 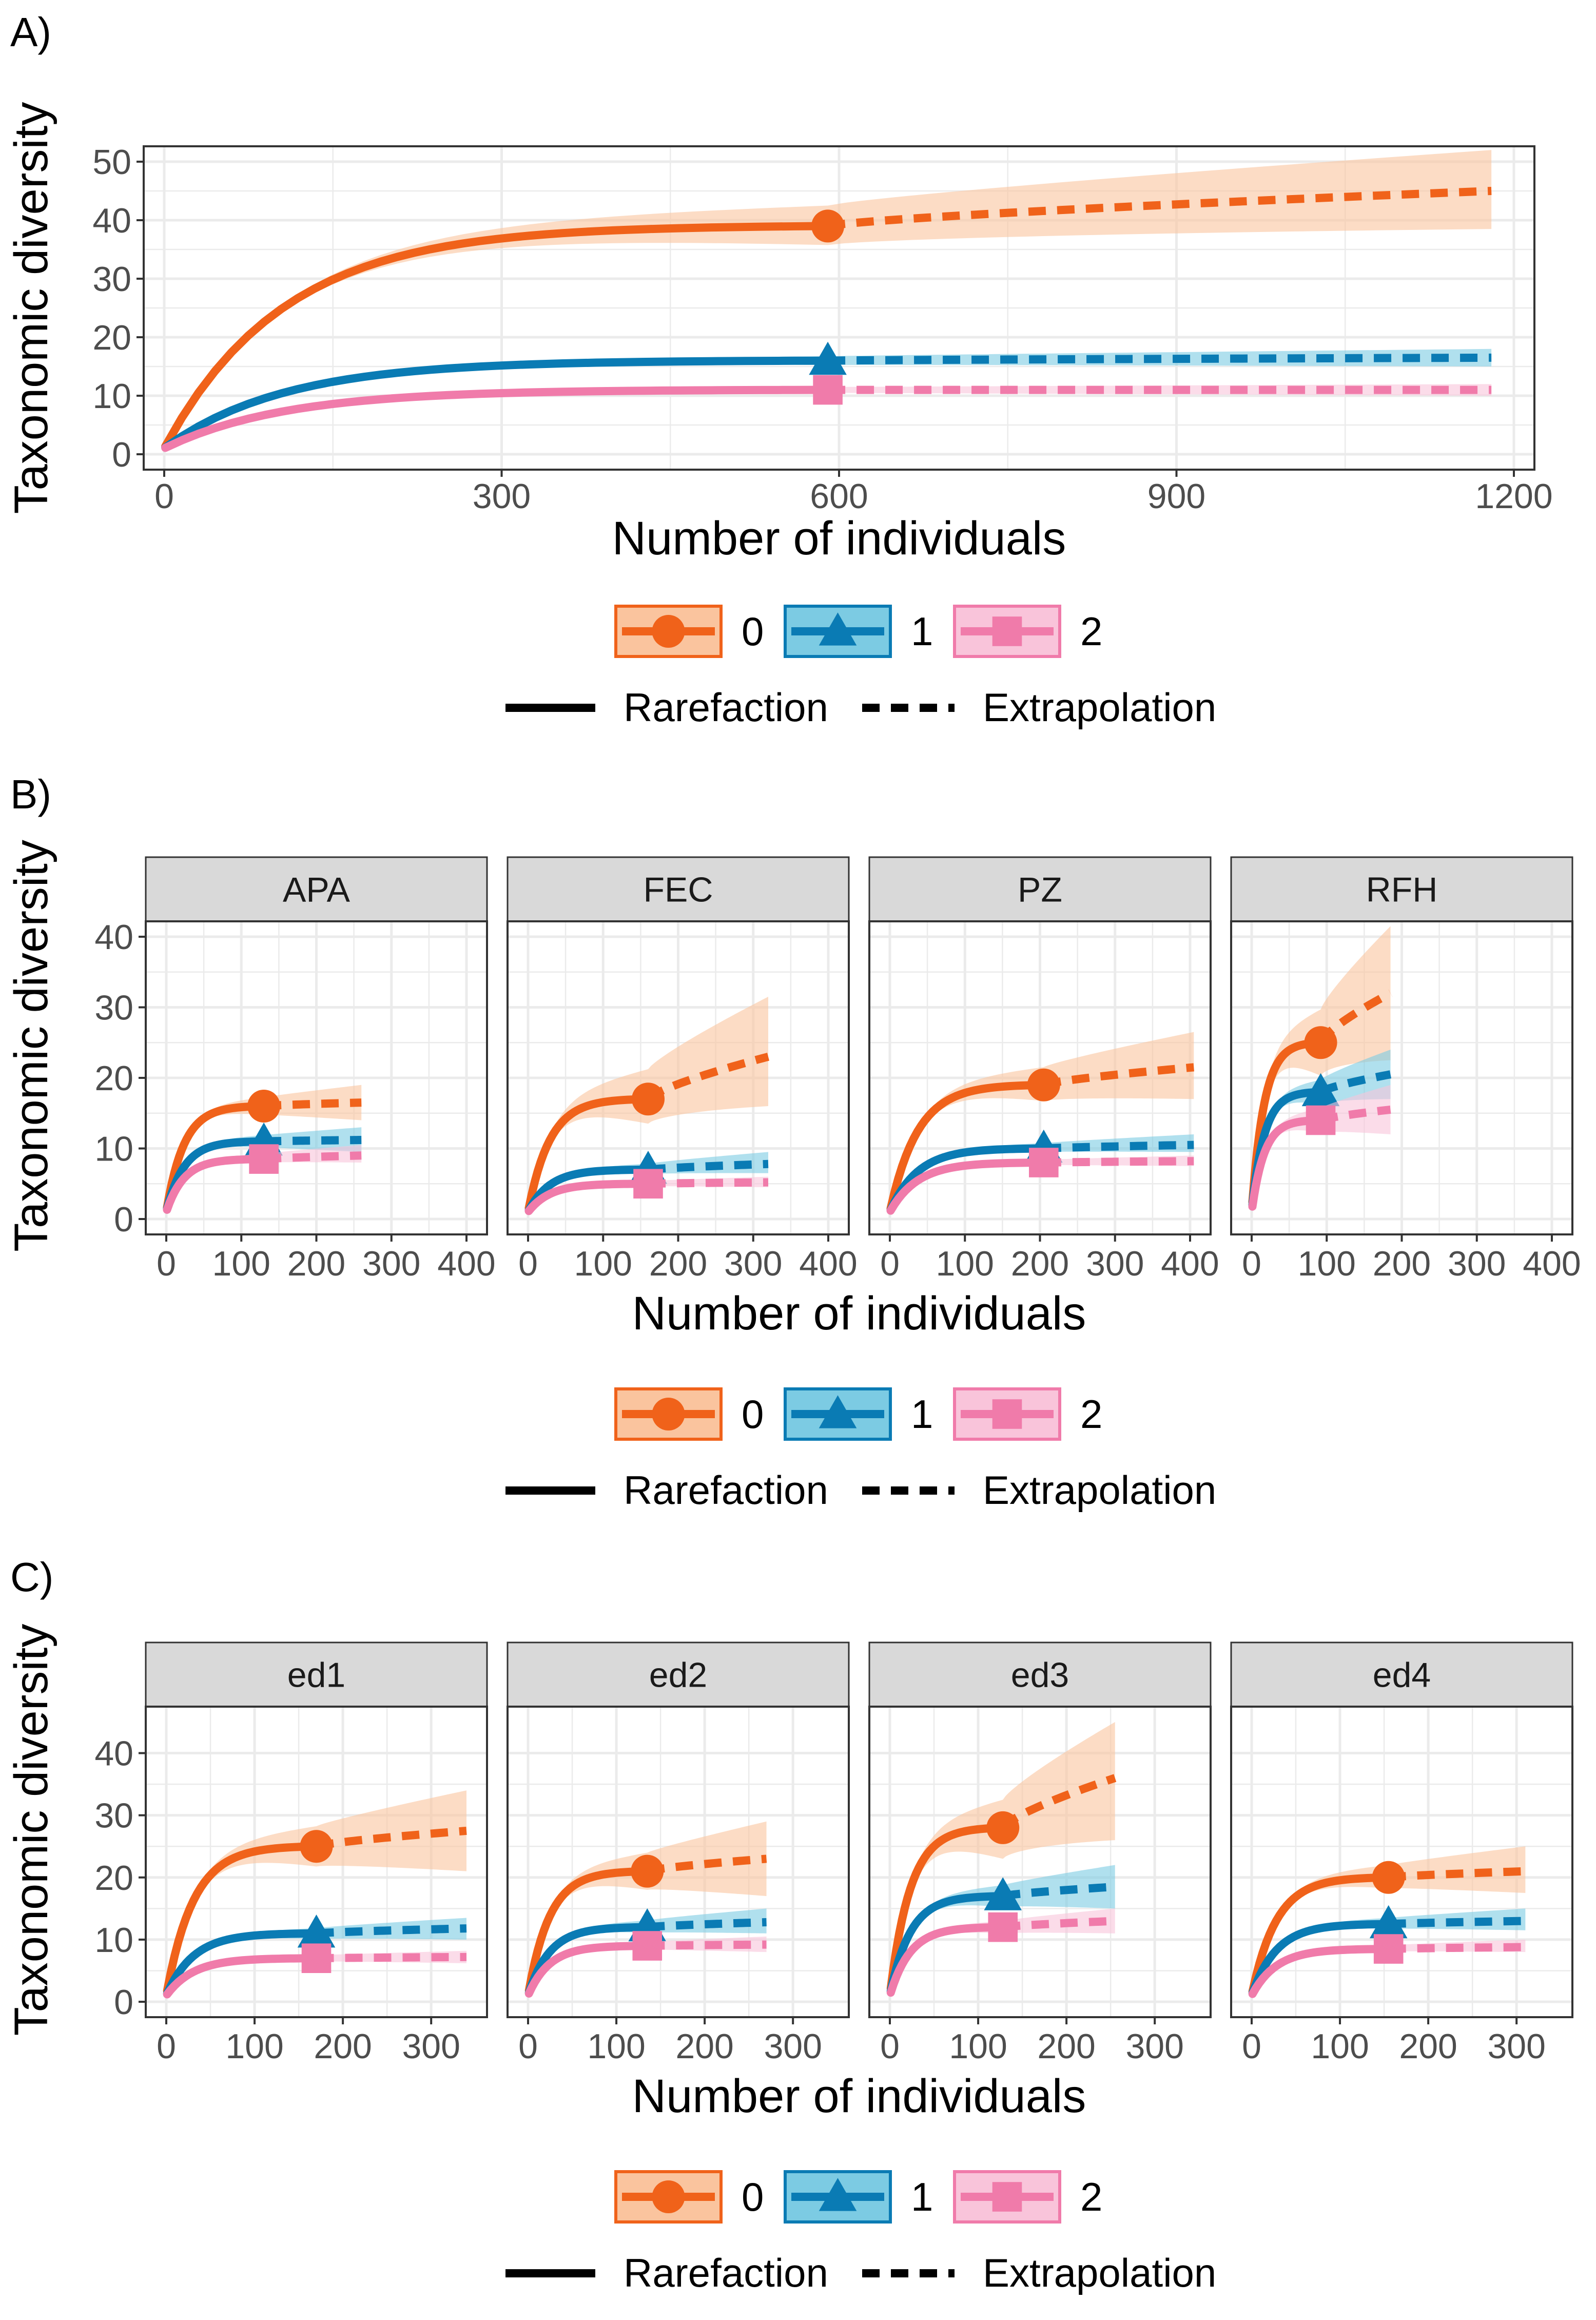 What do you see at coordinates (689, 1414) in the screenshot?
I see `legend-key-order-0: 0` at bounding box center [689, 1414].